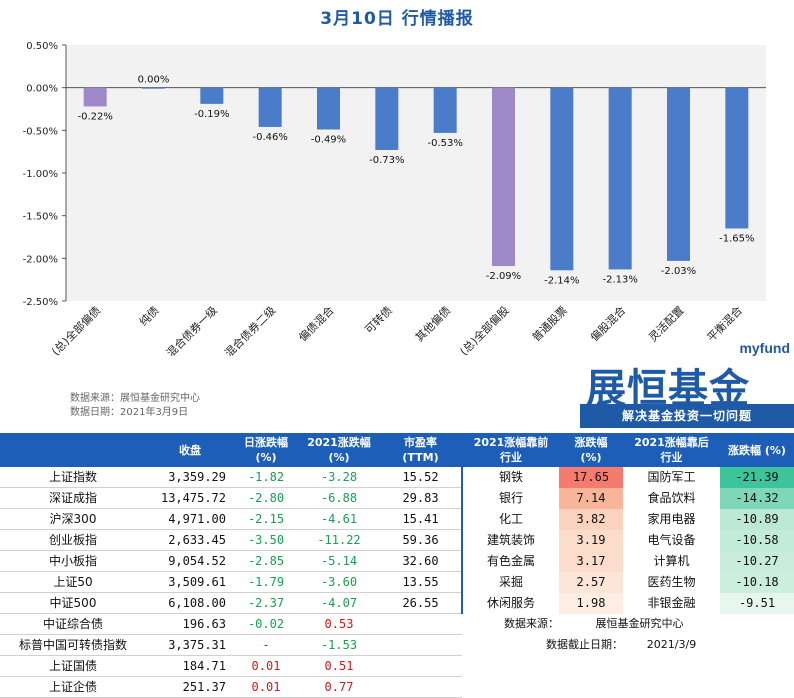 The height and width of the screenshot is (698, 794). Describe the element at coordinates (687, 385) in the screenshot. I see `myfund-logo: myfund 展恒基金 解决基金投资一切问题` at that location.